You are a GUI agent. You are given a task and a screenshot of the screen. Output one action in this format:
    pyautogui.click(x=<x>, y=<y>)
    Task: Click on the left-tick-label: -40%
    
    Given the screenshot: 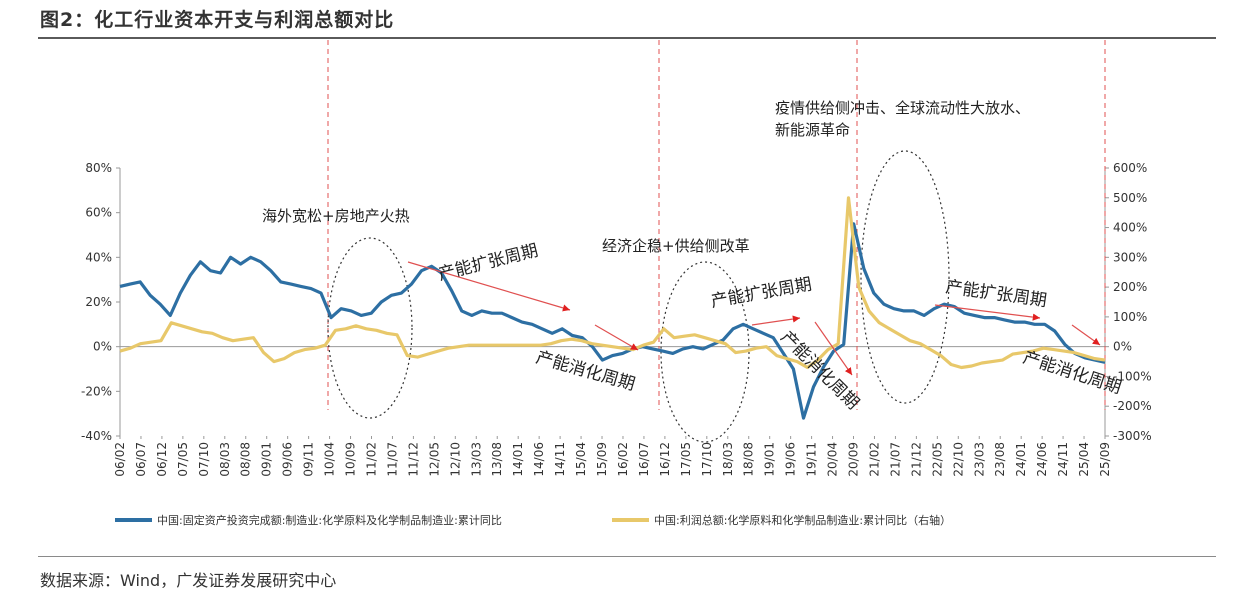 What is the action you would take?
    pyautogui.click(x=96, y=436)
    